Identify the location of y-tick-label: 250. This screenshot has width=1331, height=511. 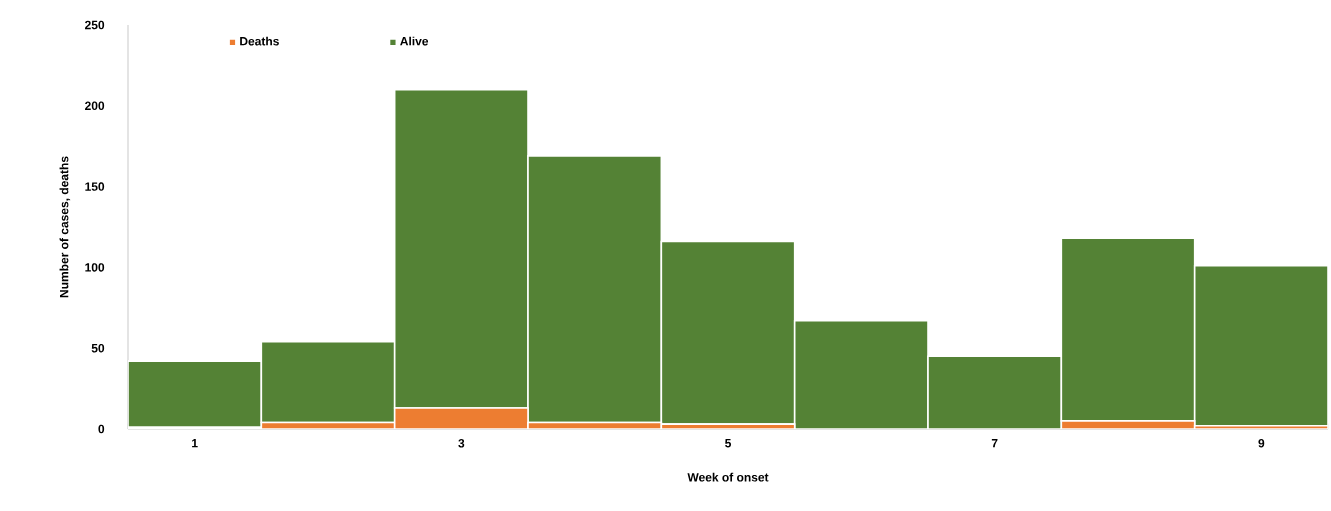
(95, 25).